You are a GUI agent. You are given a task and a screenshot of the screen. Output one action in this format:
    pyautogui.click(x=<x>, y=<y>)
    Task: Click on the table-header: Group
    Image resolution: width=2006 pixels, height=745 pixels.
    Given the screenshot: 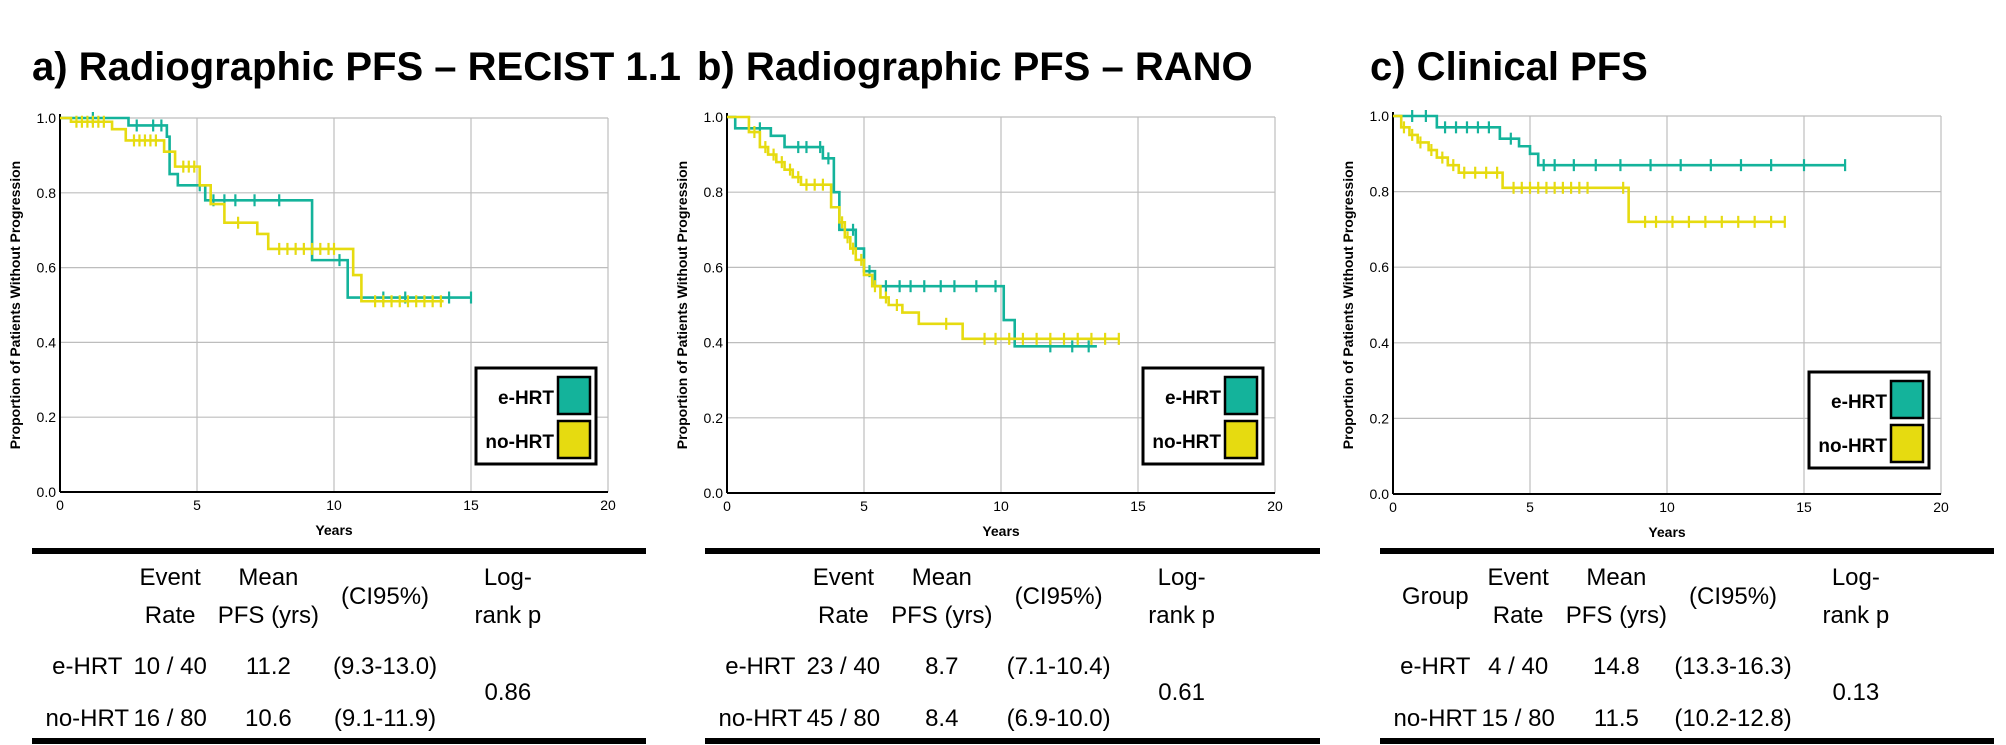 What is the action you would take?
    pyautogui.click(x=1435, y=596)
    